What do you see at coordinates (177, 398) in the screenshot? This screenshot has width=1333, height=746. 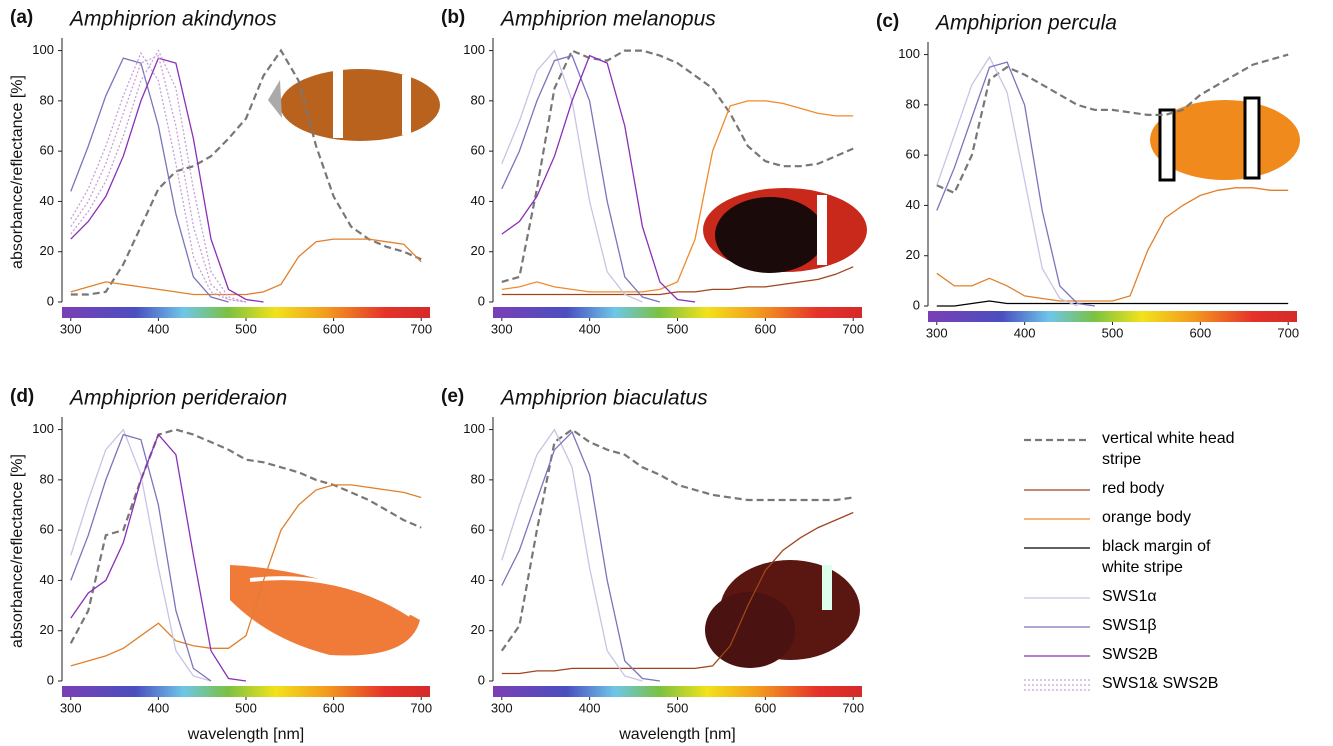 I see `panel-title: Amphiprion perideraion` at bounding box center [177, 398].